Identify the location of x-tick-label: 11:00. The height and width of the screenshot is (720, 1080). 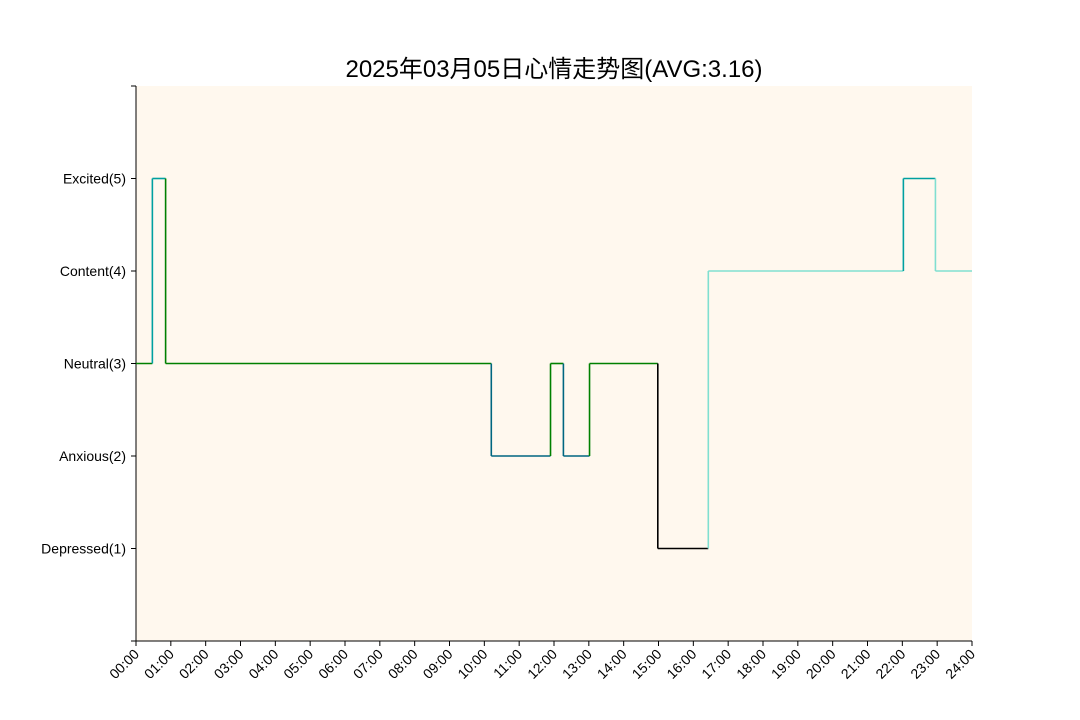
(508, 664).